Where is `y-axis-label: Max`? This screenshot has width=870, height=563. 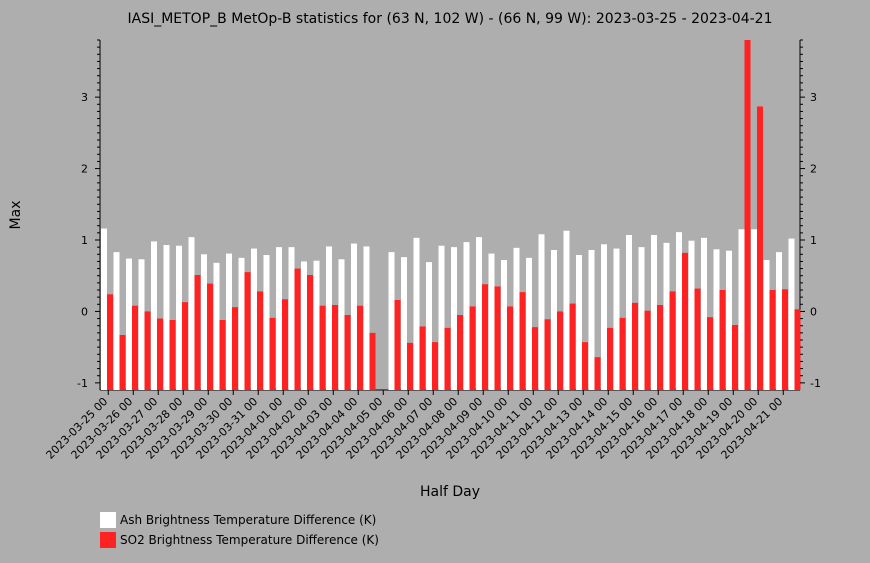
y-axis-label: Max is located at coordinates (16, 215).